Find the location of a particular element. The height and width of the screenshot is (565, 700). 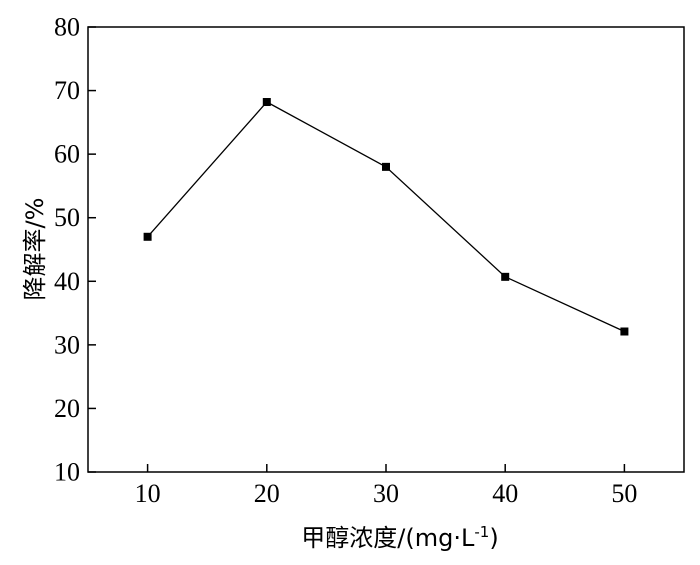

x-tick-label: 30 is located at coordinates (386, 493).